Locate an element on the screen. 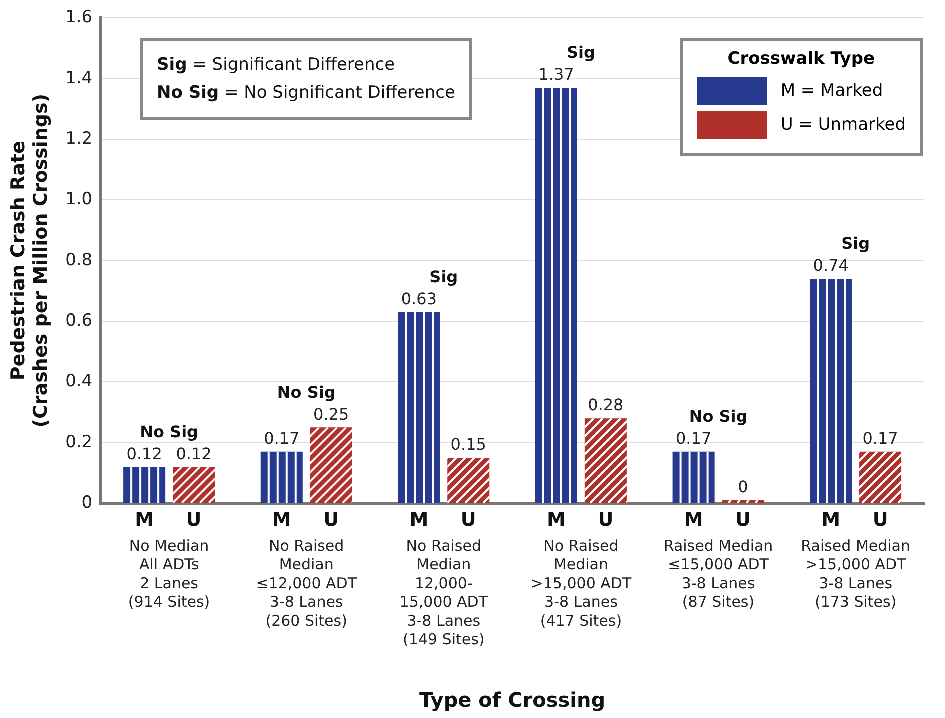 The height and width of the screenshot is (718, 945). x-tick-label: Raised Median ≤15,000 ADT 3-8 Lanes (87 Sites) is located at coordinates (719, 574).